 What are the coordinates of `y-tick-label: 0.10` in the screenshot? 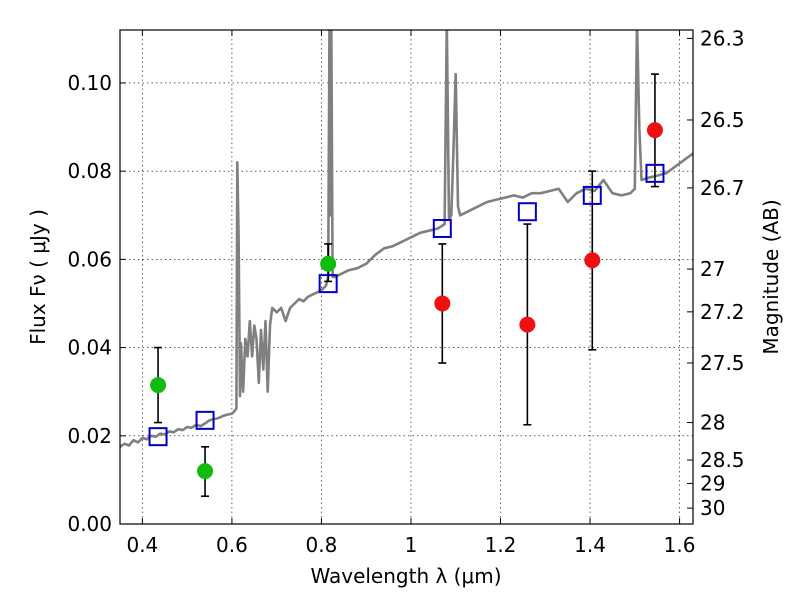 It's located at (89, 83).